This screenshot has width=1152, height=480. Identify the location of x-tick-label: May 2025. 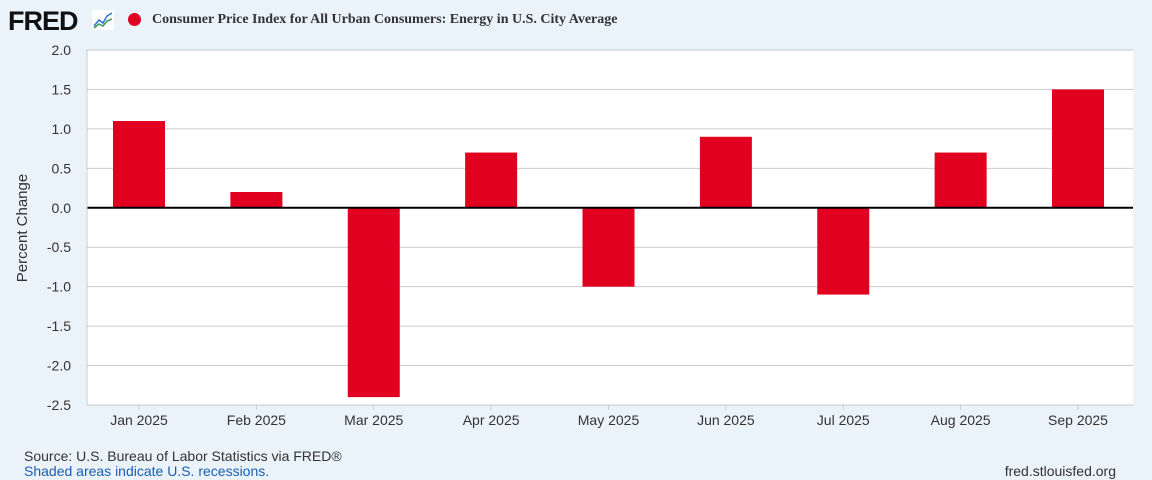
(609, 420).